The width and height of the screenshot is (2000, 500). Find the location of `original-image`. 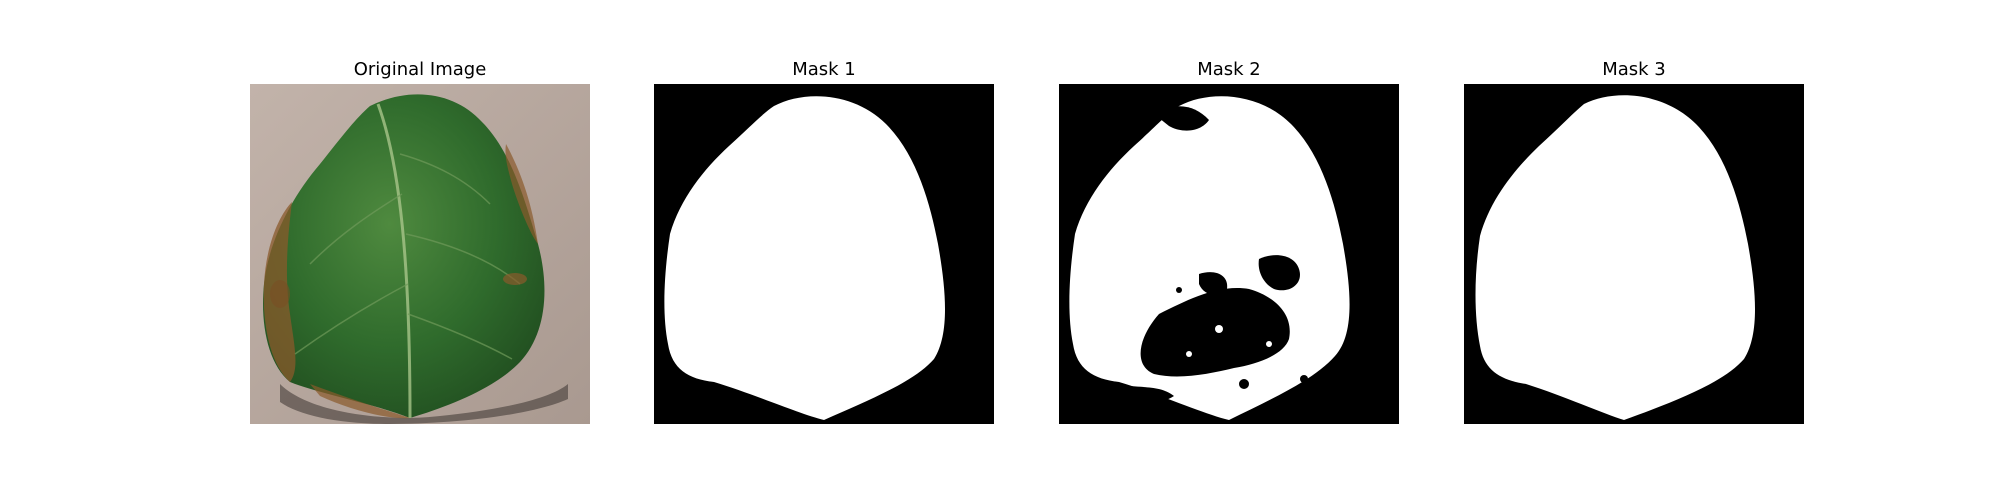

original-image is located at coordinates (420, 254).